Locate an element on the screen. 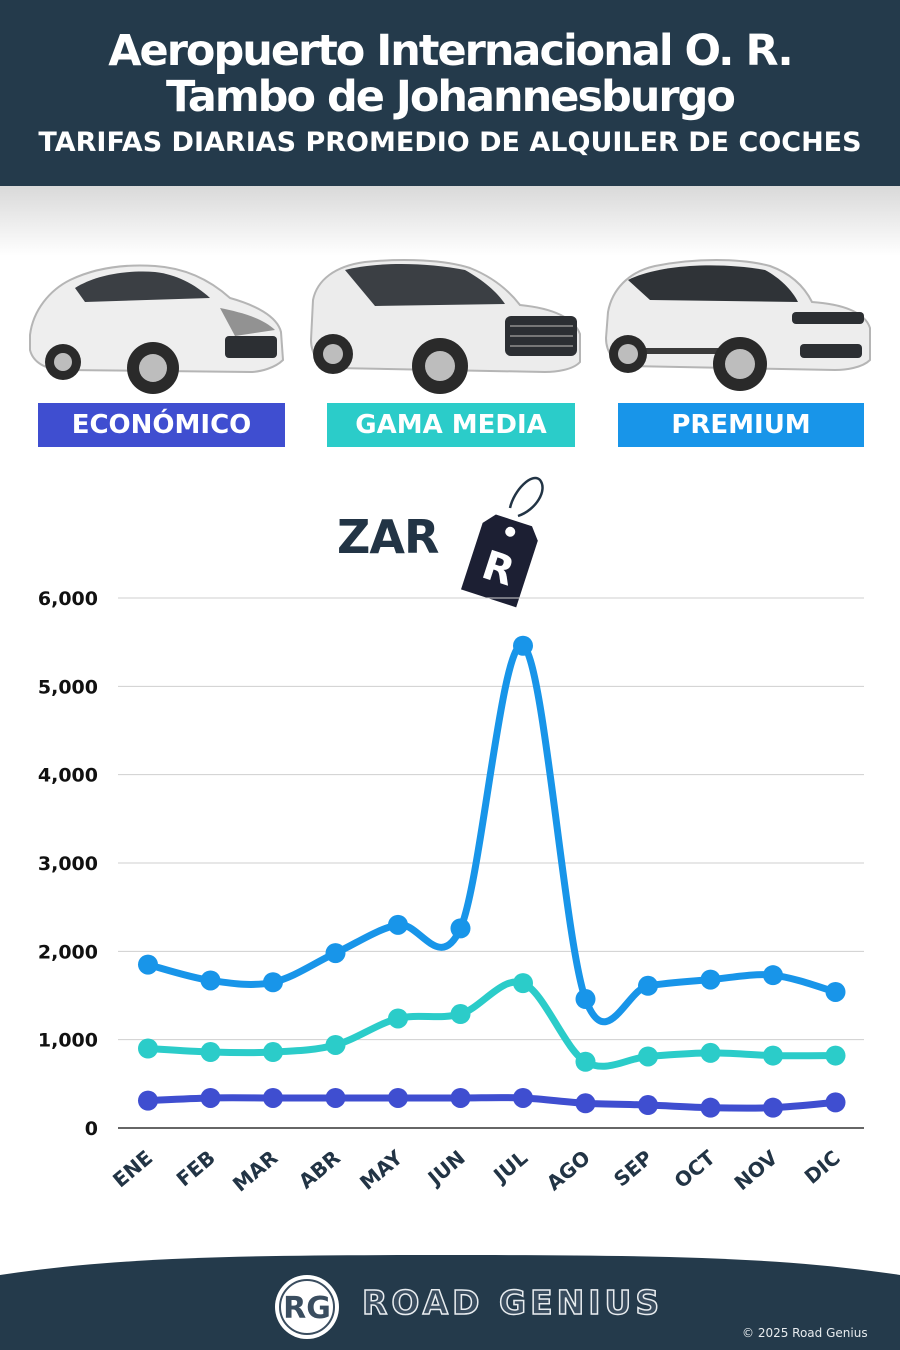  road-genius-logo-icon: RG is located at coordinates (307, 1307).